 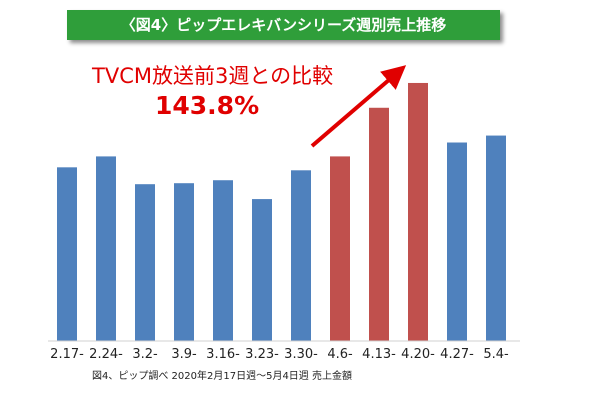 What do you see at coordinates (418, 354) in the screenshot?
I see `x-tick-label: 4.20-` at bounding box center [418, 354].